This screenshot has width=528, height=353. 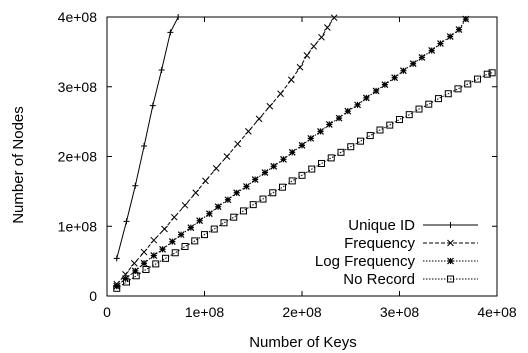 I want to click on legend-label: Frequency, so click(x=379, y=243).